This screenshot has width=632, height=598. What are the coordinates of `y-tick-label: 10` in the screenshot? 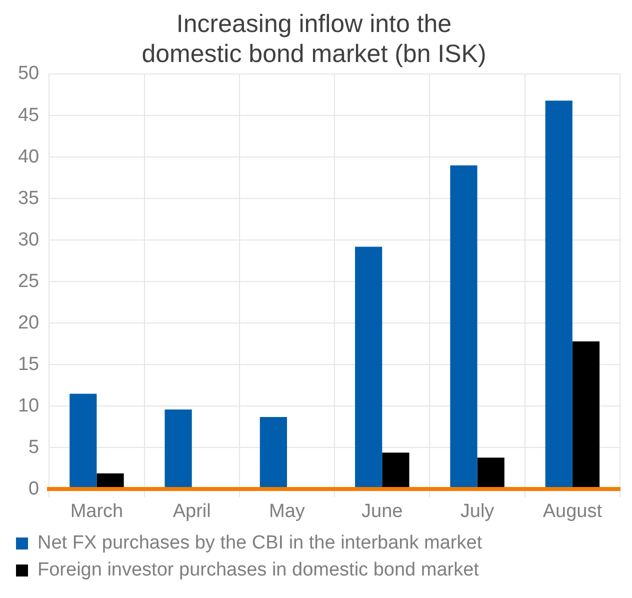 It's located at (29, 405).